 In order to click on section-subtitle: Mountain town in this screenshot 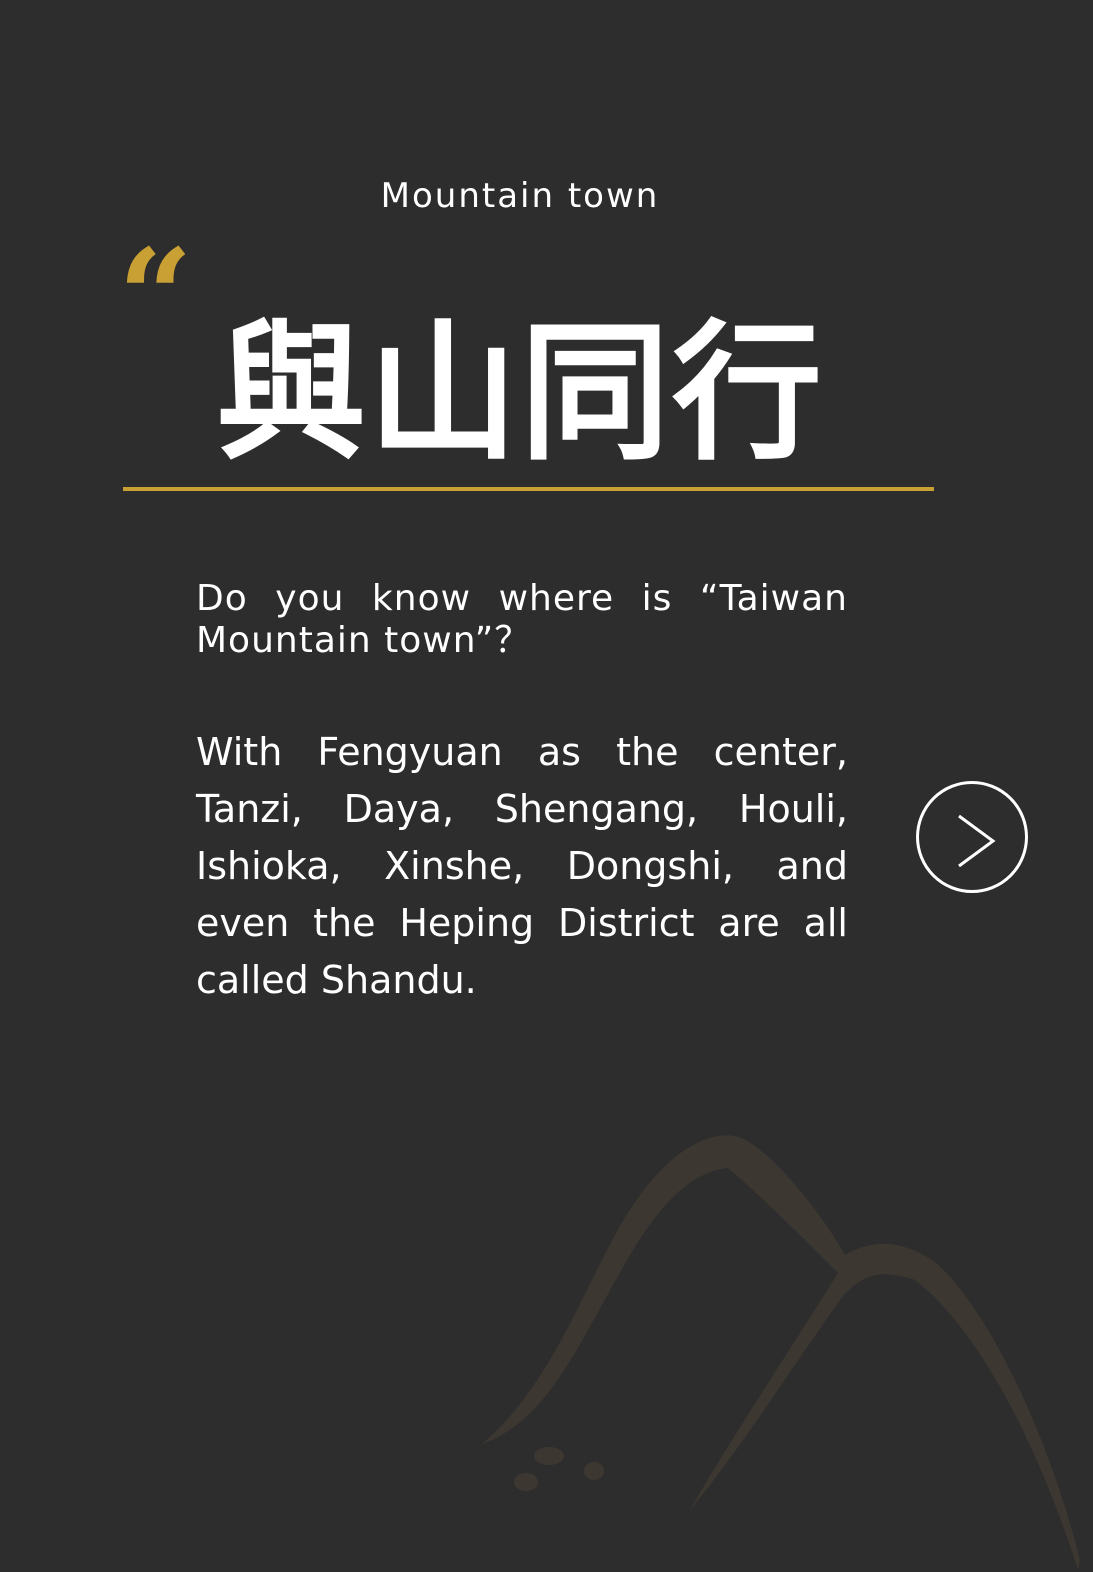, I will do `click(520, 196)`.